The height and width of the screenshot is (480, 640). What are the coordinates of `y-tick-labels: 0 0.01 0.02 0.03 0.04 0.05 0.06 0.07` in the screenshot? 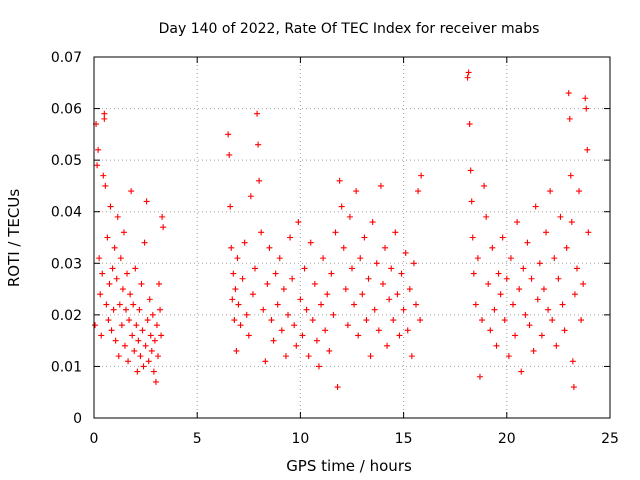 It's located at (66, 238).